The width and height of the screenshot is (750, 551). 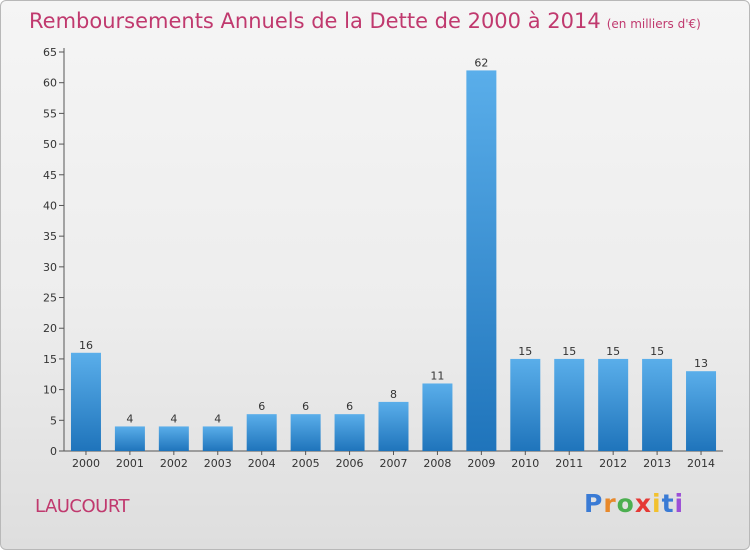 What do you see at coordinates (668, 503) in the screenshot?
I see `logo-letter: t` at bounding box center [668, 503].